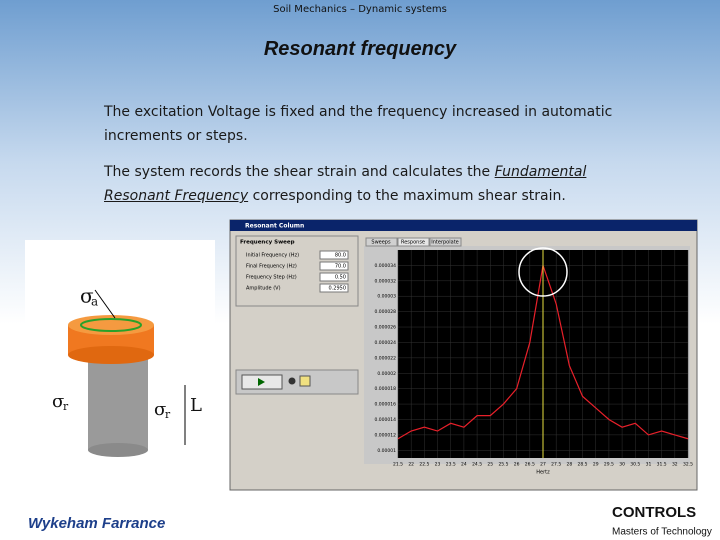 Image resolution: width=720 pixels, height=540 pixels. What do you see at coordinates (662, 465) in the screenshot?
I see `x-tick-label: 31.5` at bounding box center [662, 465].